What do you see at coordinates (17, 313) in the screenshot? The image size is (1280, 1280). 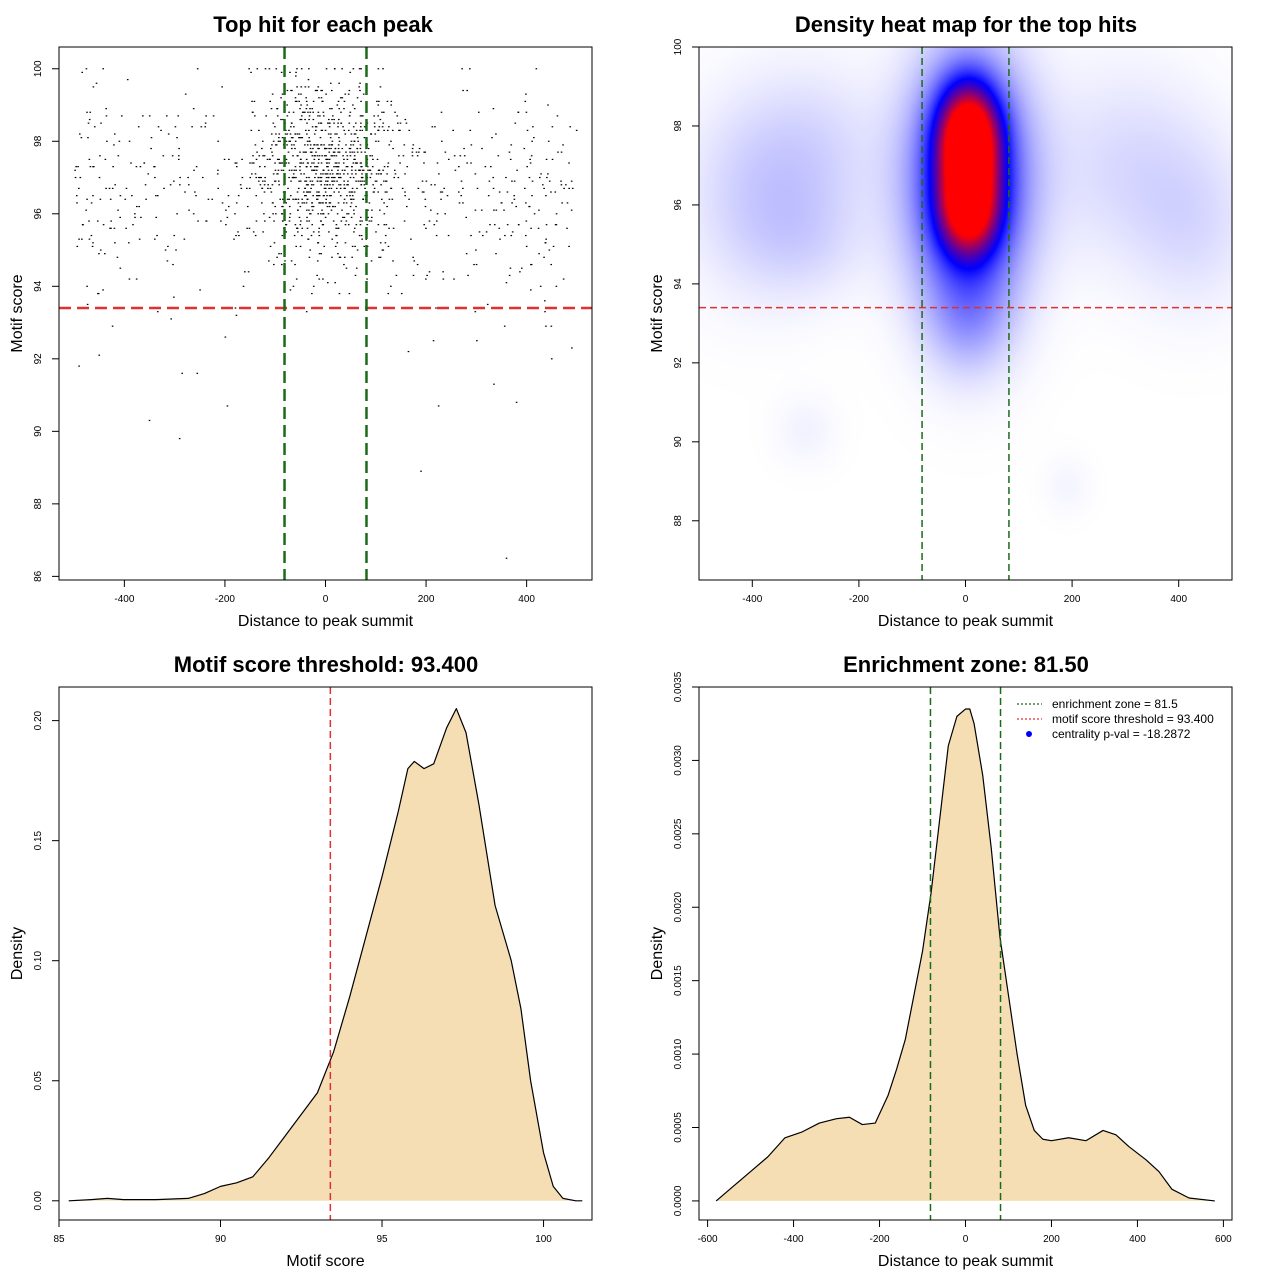 I see `y-axis-label: Motif score` at bounding box center [17, 313].